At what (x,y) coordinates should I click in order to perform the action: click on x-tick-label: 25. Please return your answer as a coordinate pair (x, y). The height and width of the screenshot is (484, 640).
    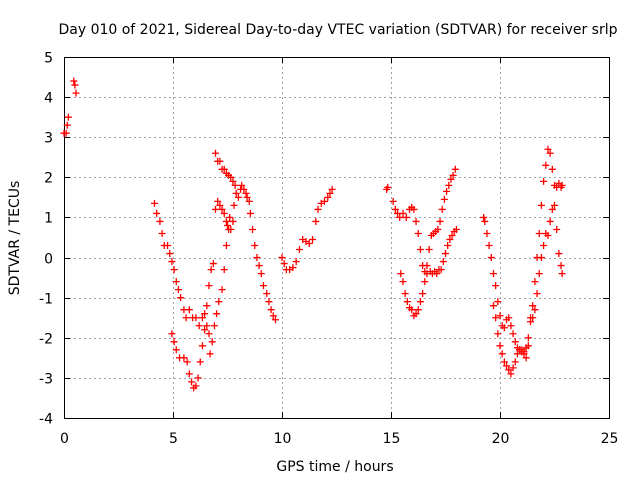
    Looking at the image, I should click on (610, 439).